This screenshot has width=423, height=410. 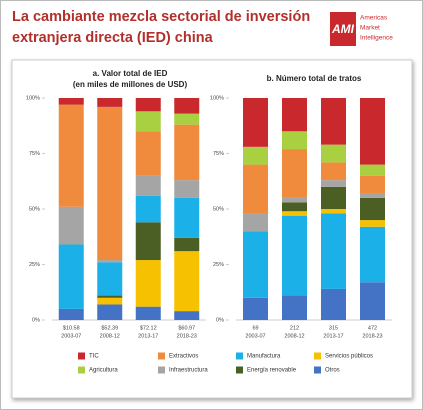 What do you see at coordinates (109, 328) in the screenshot?
I see `total-label: $52.39` at bounding box center [109, 328].